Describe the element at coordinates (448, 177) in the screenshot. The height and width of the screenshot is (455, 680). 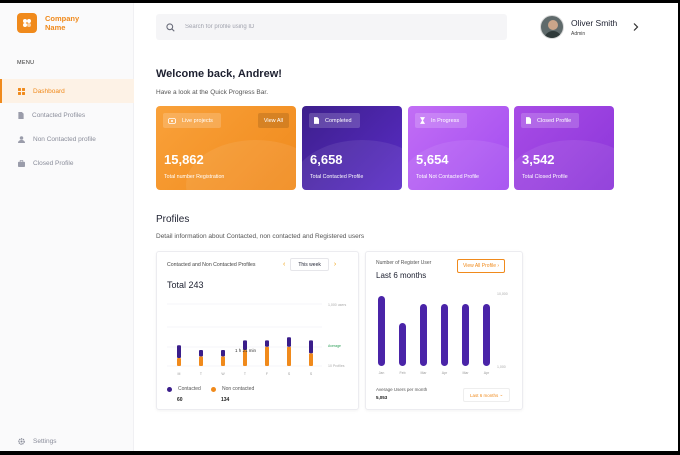
I see `stat-label: Total Not Contacted Profile` at that location.